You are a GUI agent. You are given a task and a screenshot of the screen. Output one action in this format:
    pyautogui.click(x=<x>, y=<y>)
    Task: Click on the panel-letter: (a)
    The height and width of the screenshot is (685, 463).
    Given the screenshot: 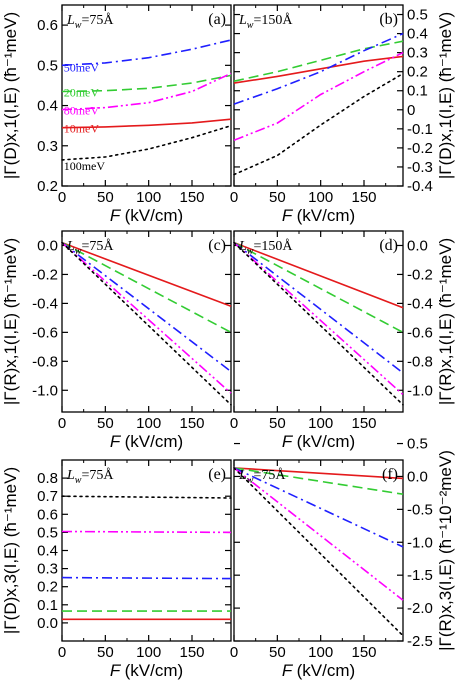 What is the action you would take?
    pyautogui.click(x=217, y=19)
    